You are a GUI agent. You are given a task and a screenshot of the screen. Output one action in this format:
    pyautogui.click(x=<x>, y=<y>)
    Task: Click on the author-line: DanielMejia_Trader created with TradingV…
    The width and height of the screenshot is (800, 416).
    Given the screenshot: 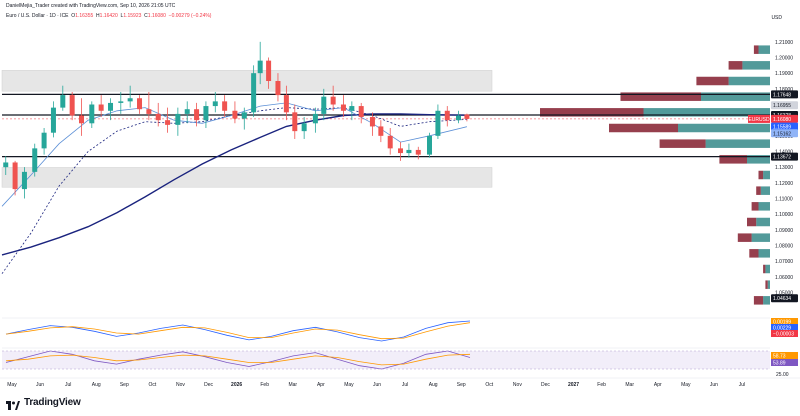 What is the action you would take?
    pyautogui.click(x=91, y=6)
    